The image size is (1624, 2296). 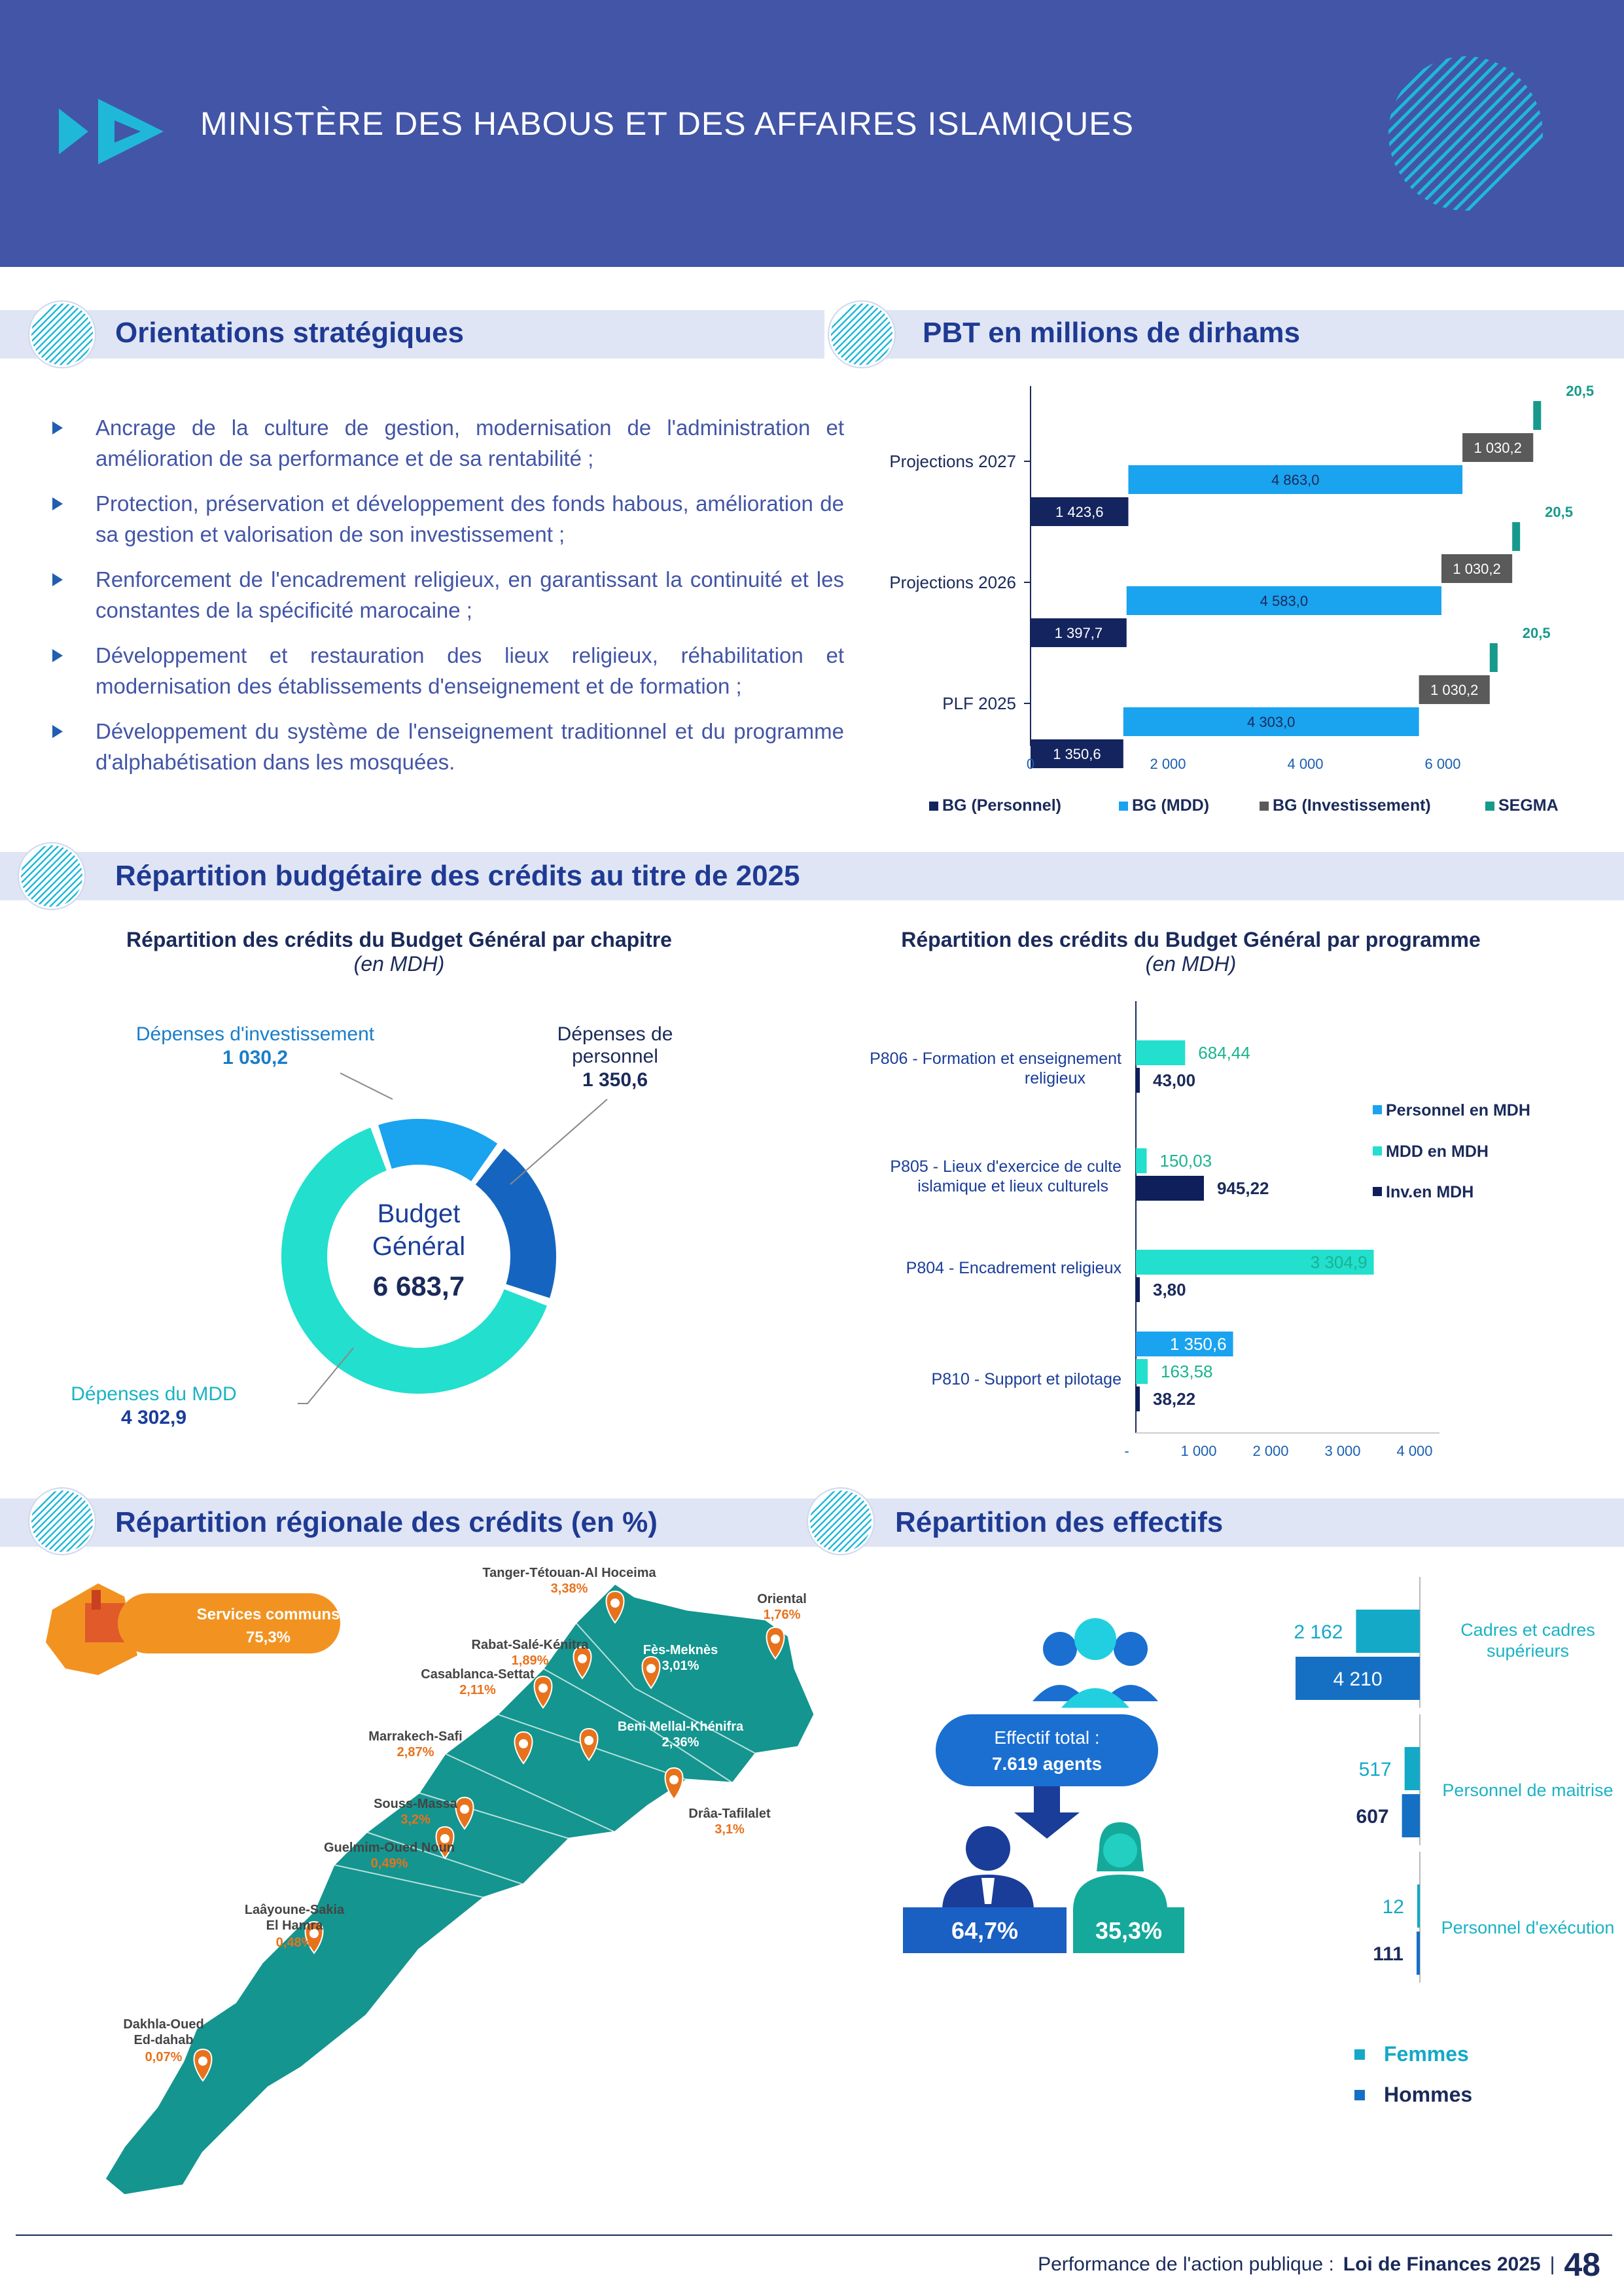 What do you see at coordinates (268, 1638) in the screenshot?
I see `services-communs-value: 75,3%` at bounding box center [268, 1638].